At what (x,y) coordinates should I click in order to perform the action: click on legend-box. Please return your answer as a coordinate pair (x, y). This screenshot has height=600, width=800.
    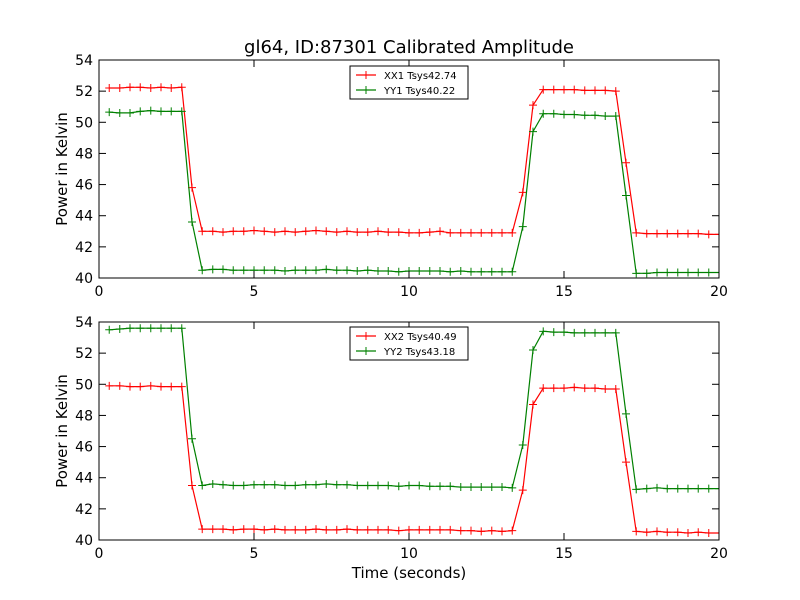
    Looking at the image, I should click on (409, 343).